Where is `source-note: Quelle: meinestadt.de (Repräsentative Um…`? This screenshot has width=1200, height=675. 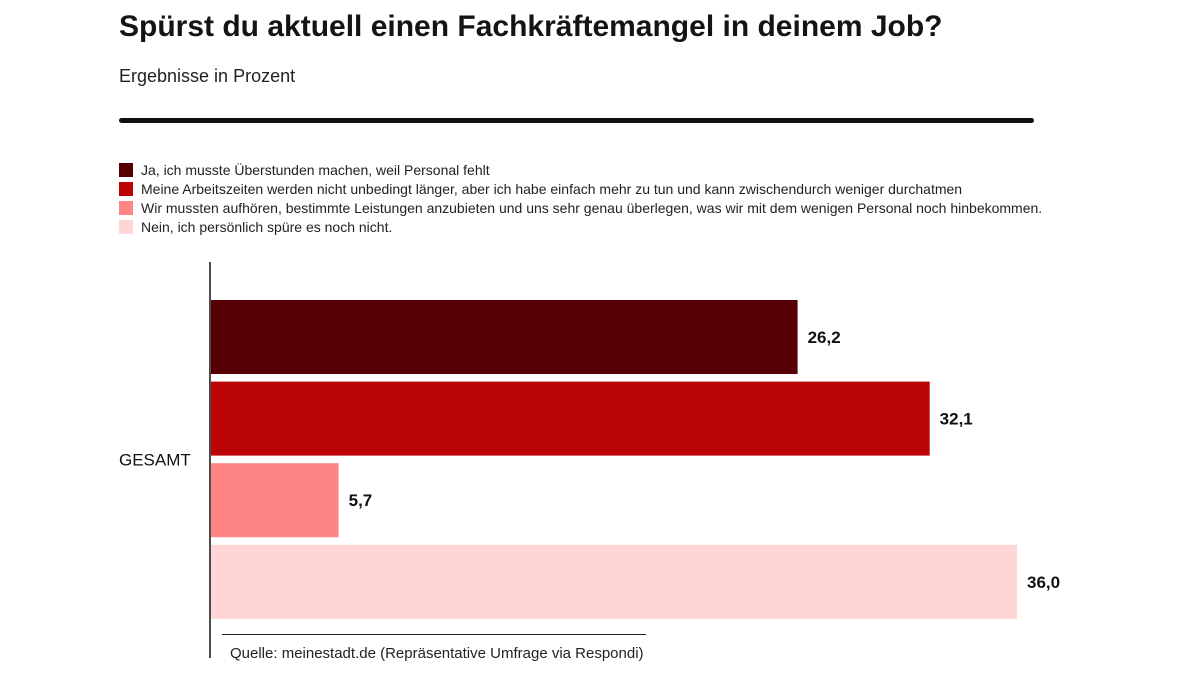
source-note: Quelle: meinestadt.de (Repräsentative Um… is located at coordinates (437, 653).